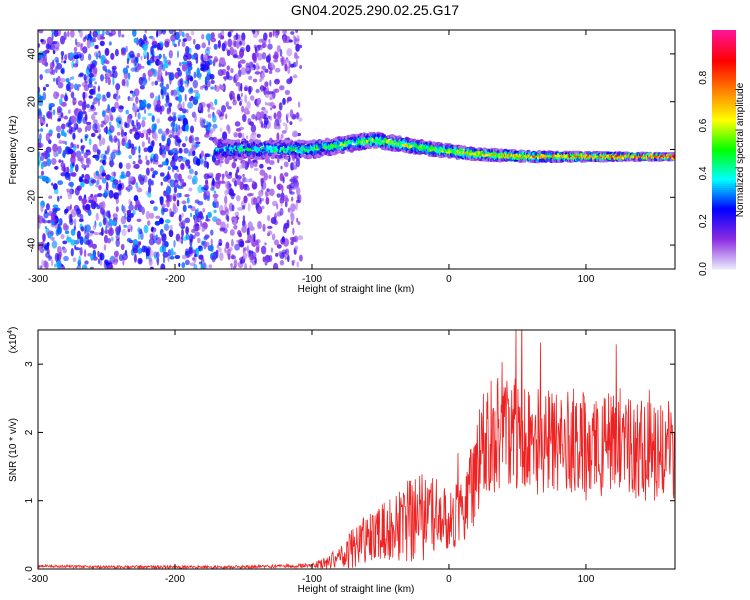 This screenshot has height=600, width=750. Describe the element at coordinates (586, 579) in the screenshot. I see `snr-x-tick-label: 100` at that location.